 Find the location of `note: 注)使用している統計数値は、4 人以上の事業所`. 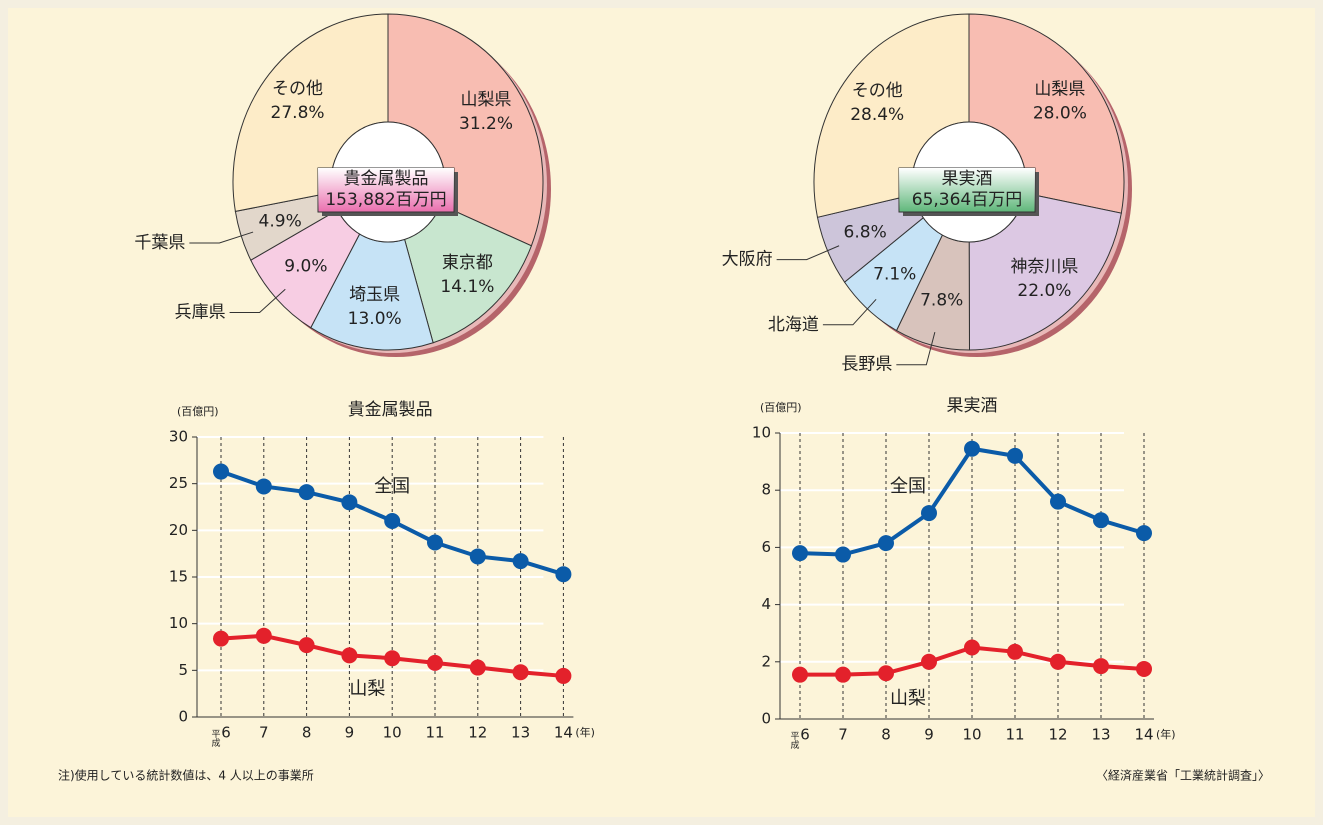

note: 注)使用している統計数値は、4 人以上の事業所 is located at coordinates (186, 775).